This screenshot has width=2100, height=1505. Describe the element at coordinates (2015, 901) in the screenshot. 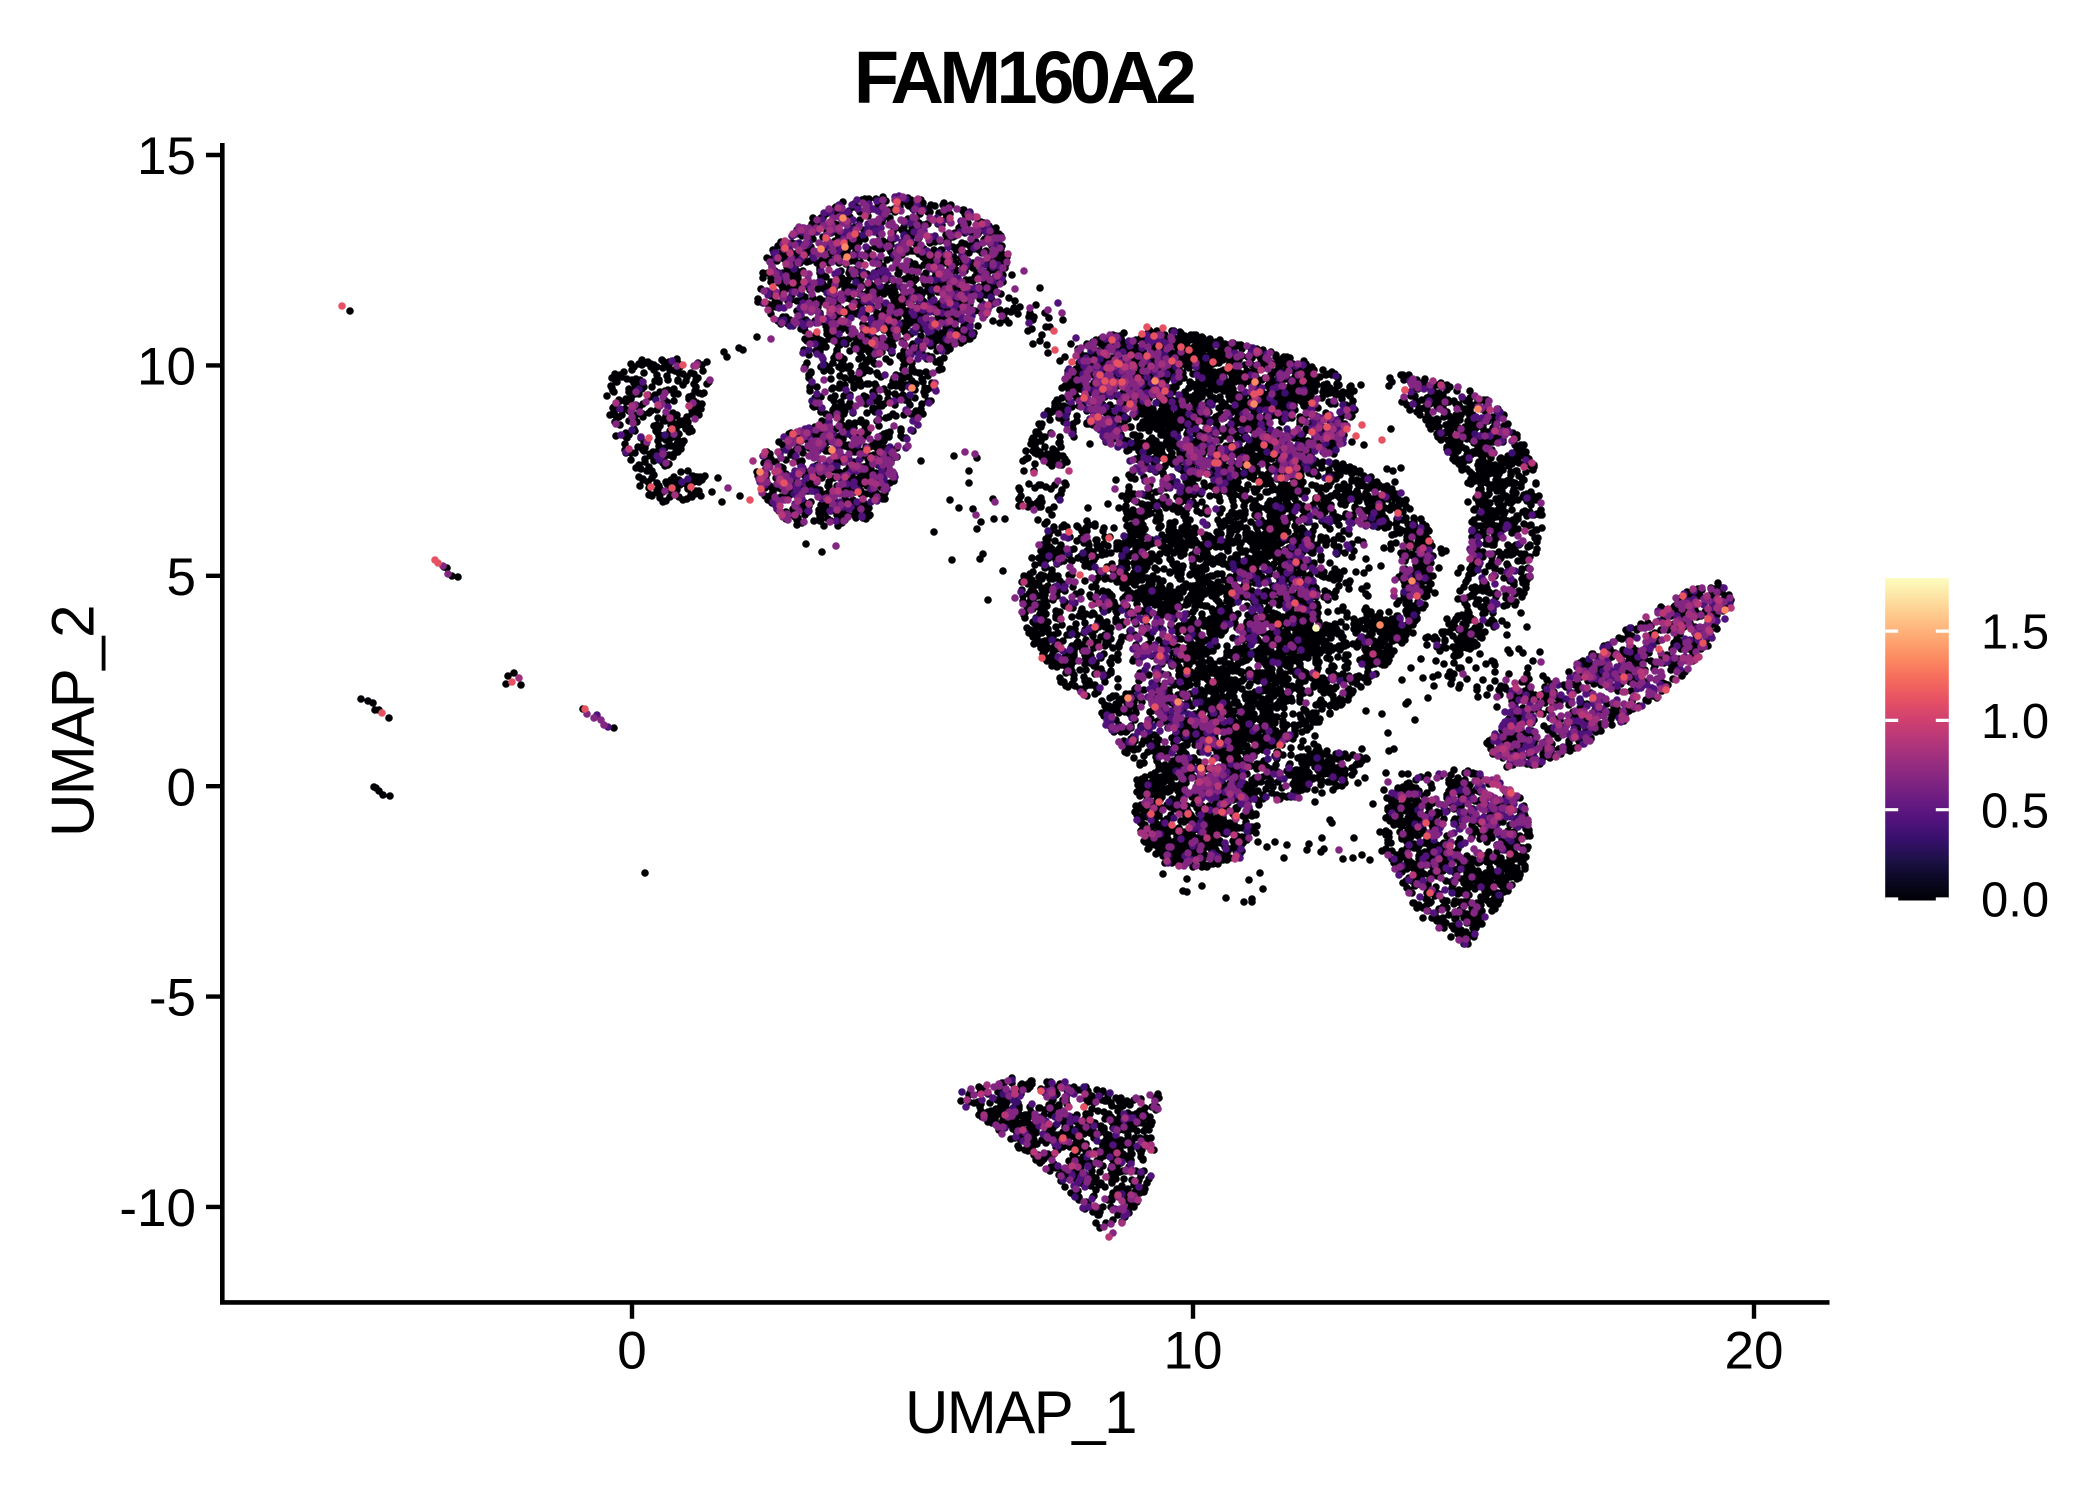

I see `svg-text: 0.0` at that location.